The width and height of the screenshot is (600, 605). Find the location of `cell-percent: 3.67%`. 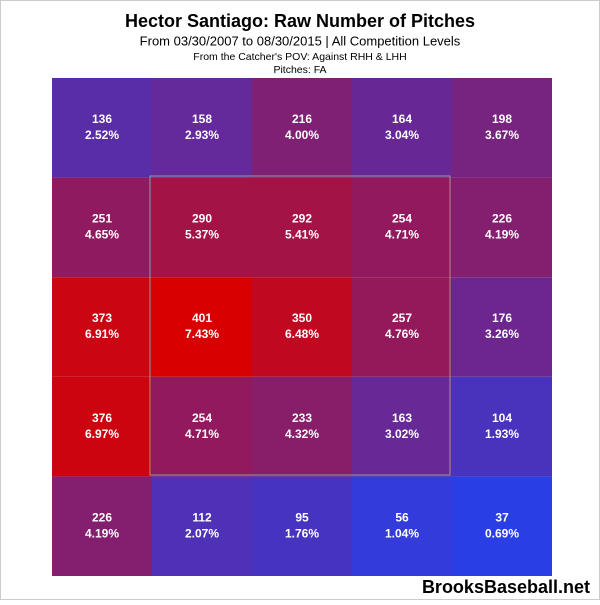

cell-percent: 3.67% is located at coordinates (502, 135).